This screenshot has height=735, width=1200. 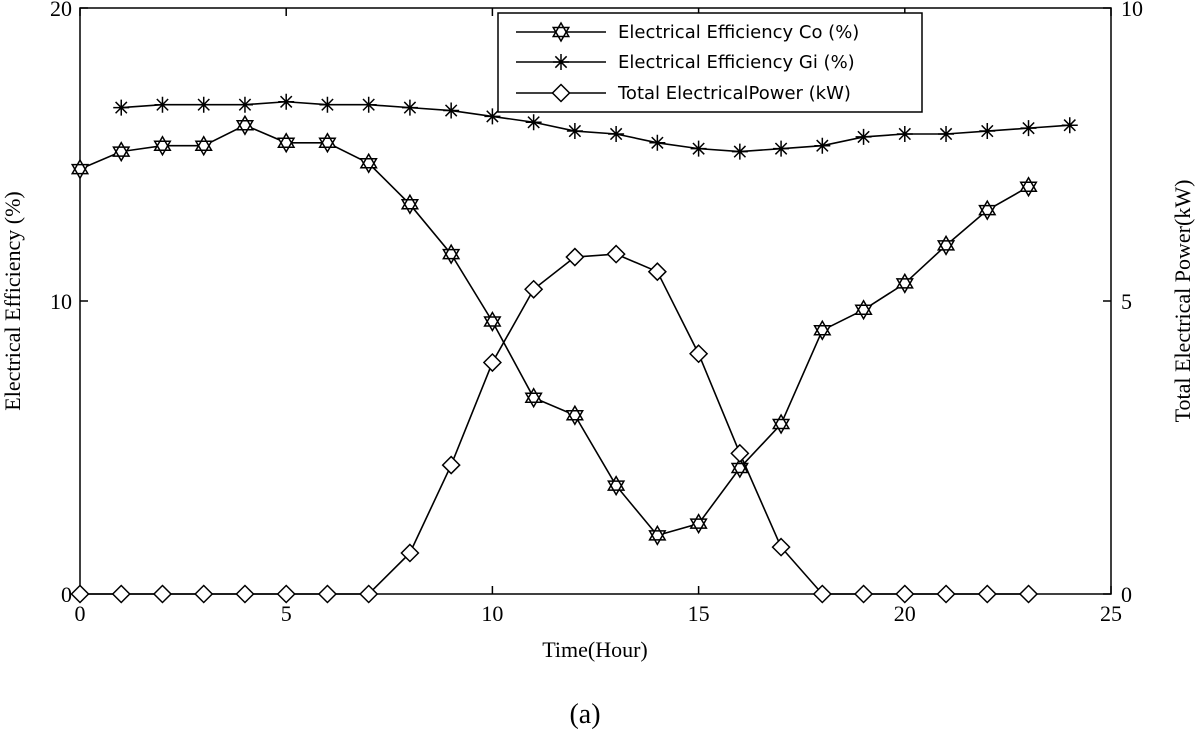 What do you see at coordinates (1132, 10) in the screenshot?
I see `right-y-tick-label: 10` at bounding box center [1132, 10].